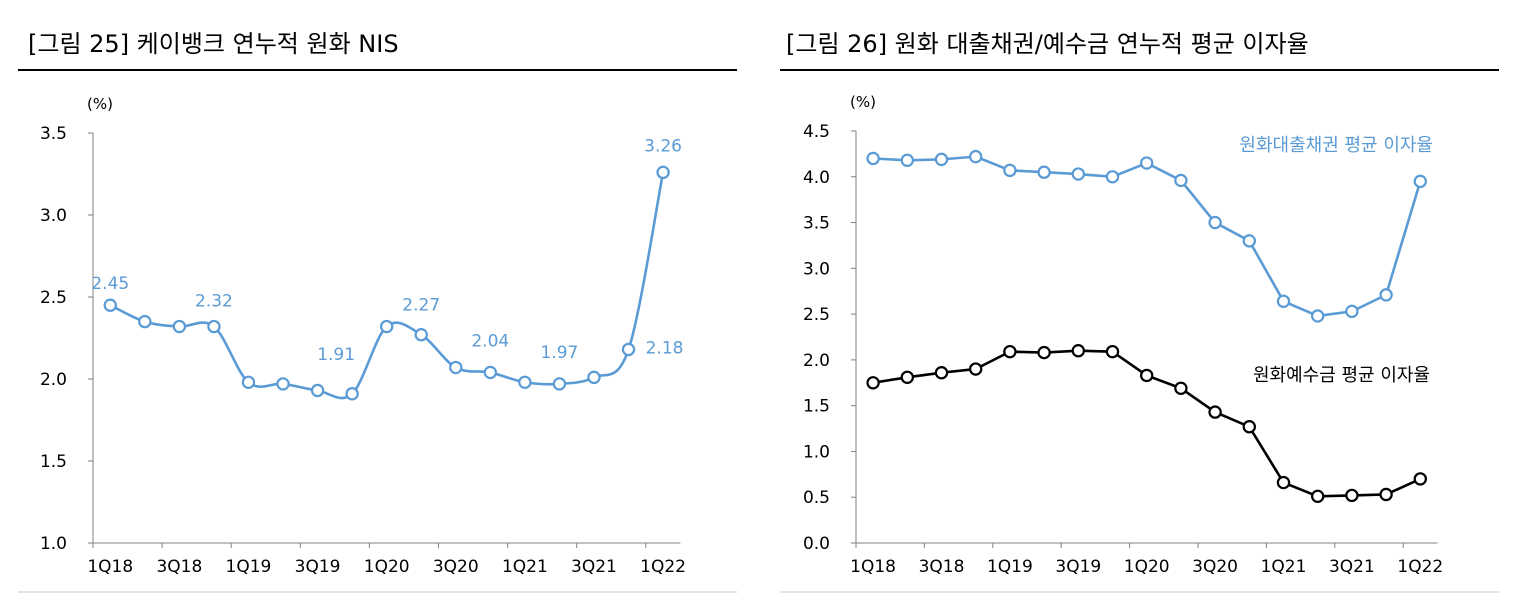  I want to click on y-tick-label: 0.5, so click(816, 498).